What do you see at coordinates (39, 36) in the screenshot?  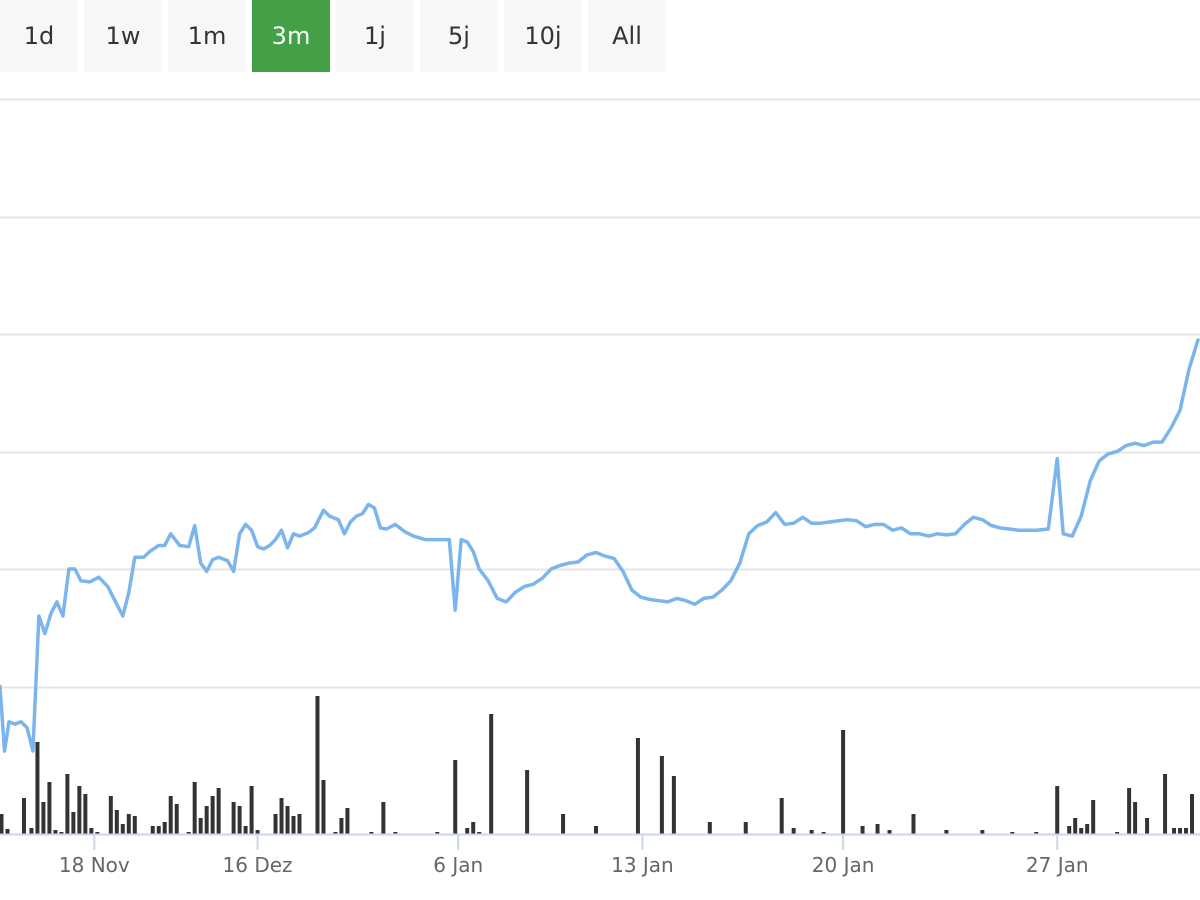 I see `range-button-1d: 1d` at bounding box center [39, 36].